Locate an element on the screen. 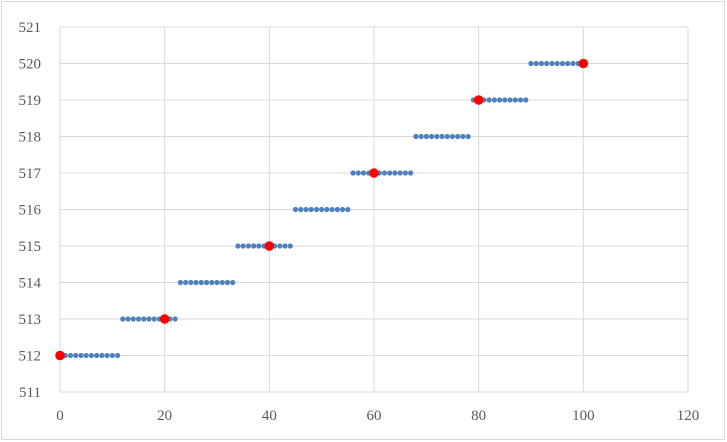 Image resolution: width=727 pixels, height=442 pixels. y-tick-label: 515 is located at coordinates (30, 247).